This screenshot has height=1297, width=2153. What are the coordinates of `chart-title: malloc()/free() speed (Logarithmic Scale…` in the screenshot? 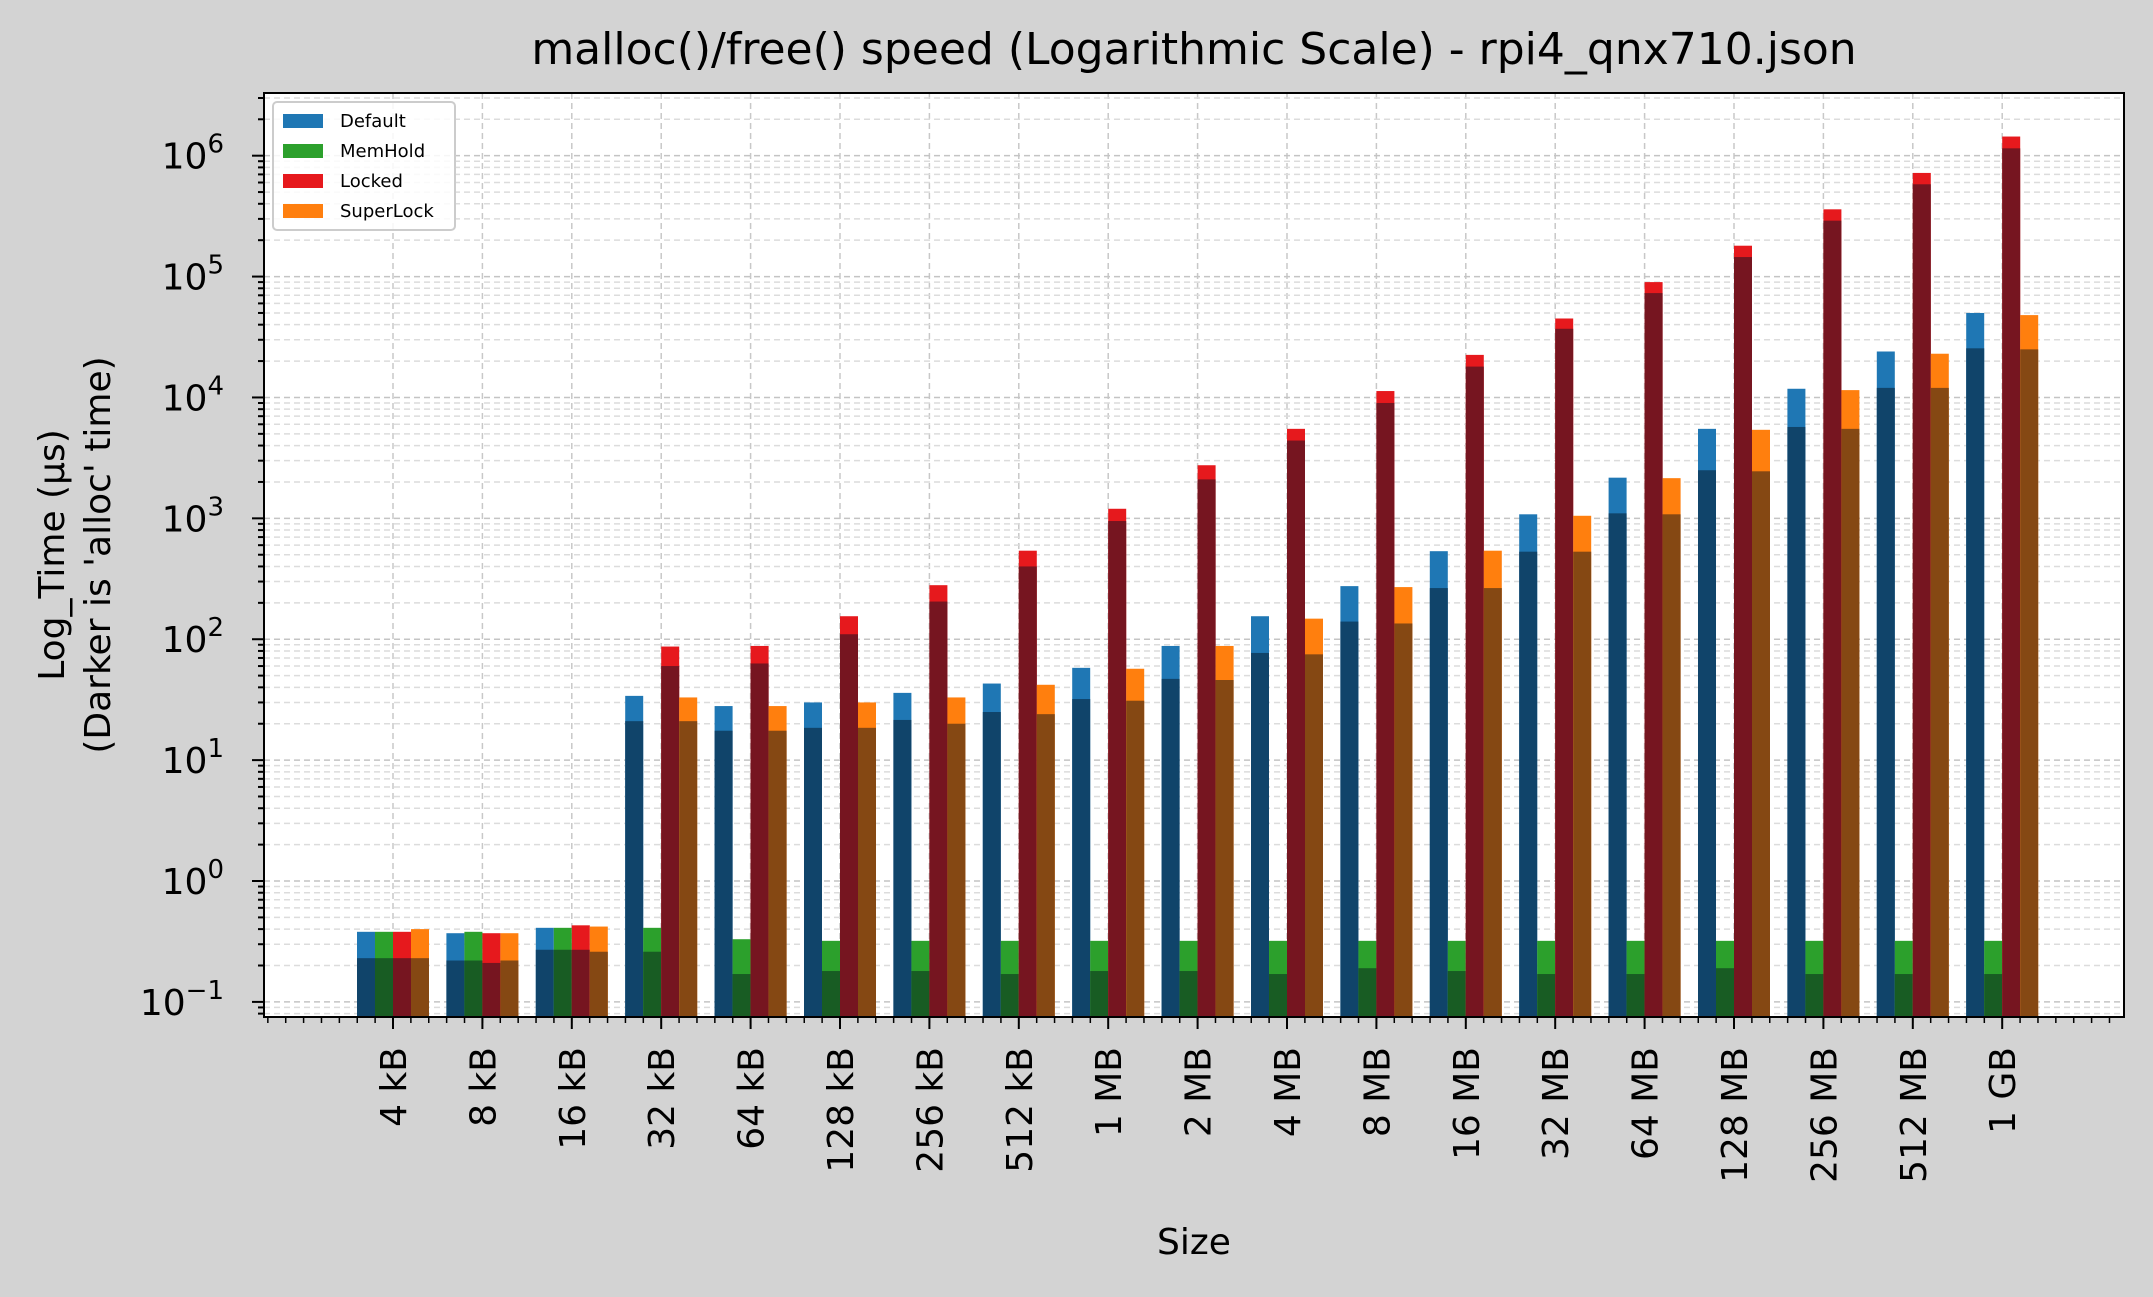 It's located at (1193, 49).